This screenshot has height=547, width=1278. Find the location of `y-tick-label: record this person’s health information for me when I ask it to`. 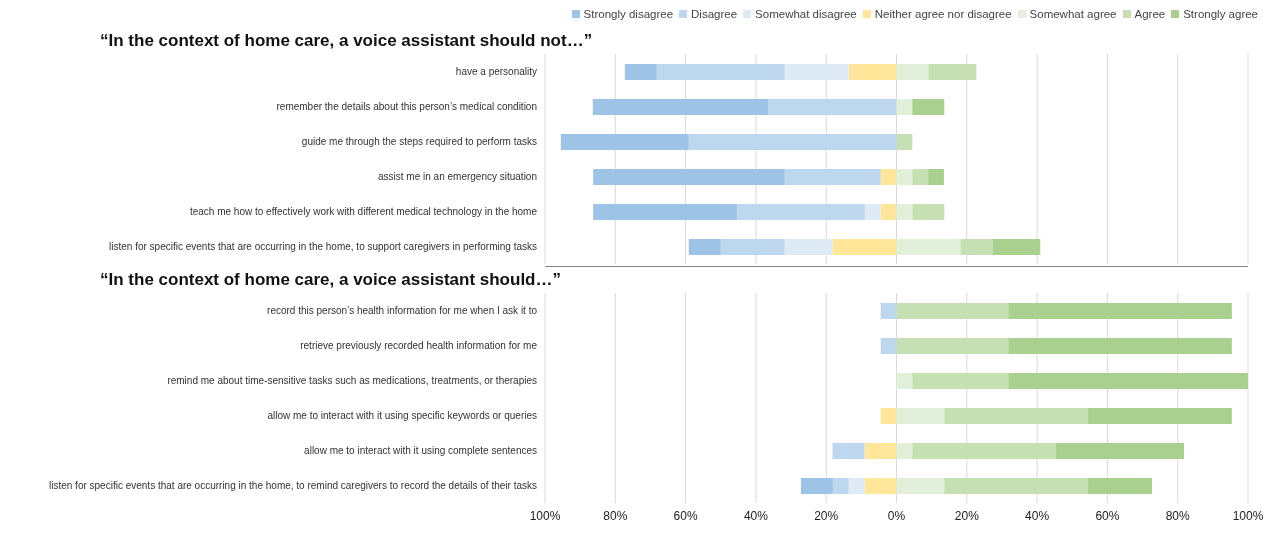

y-tick-label: record this person’s health information for me when I ask it to is located at coordinates (402, 310).